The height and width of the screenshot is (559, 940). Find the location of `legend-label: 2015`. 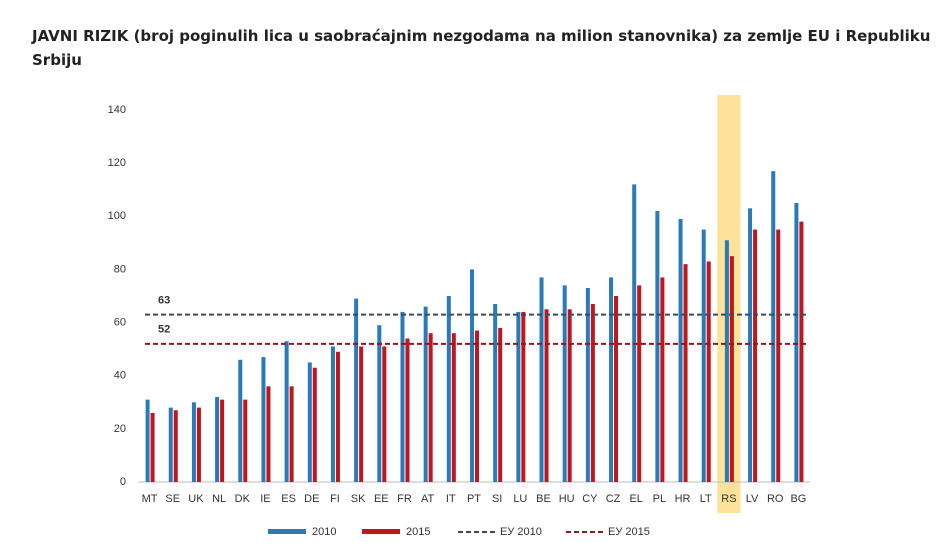

legend-label: 2015 is located at coordinates (418, 532).